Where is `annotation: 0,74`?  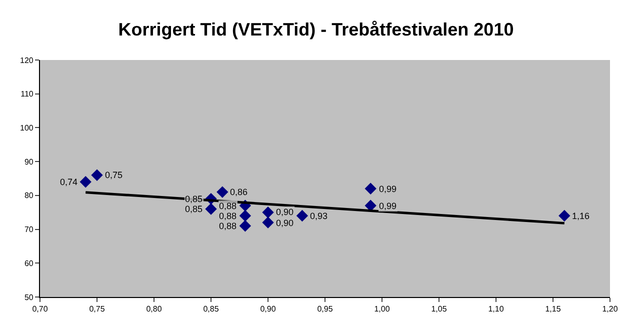 annotation: 0,74 is located at coordinates (69, 182).